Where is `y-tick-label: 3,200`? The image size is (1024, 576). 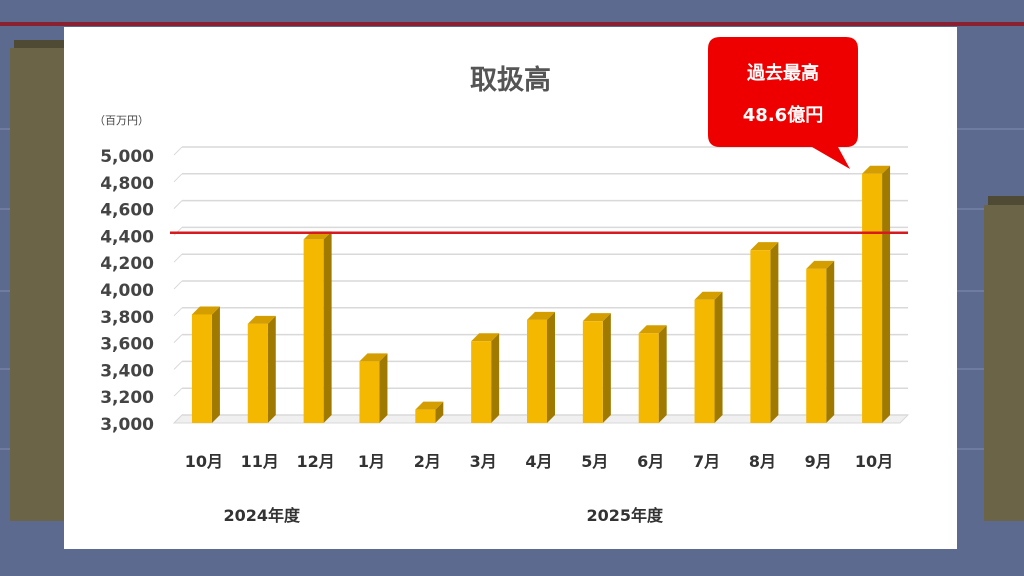
y-tick-label: 3,200 is located at coordinates (127, 398).